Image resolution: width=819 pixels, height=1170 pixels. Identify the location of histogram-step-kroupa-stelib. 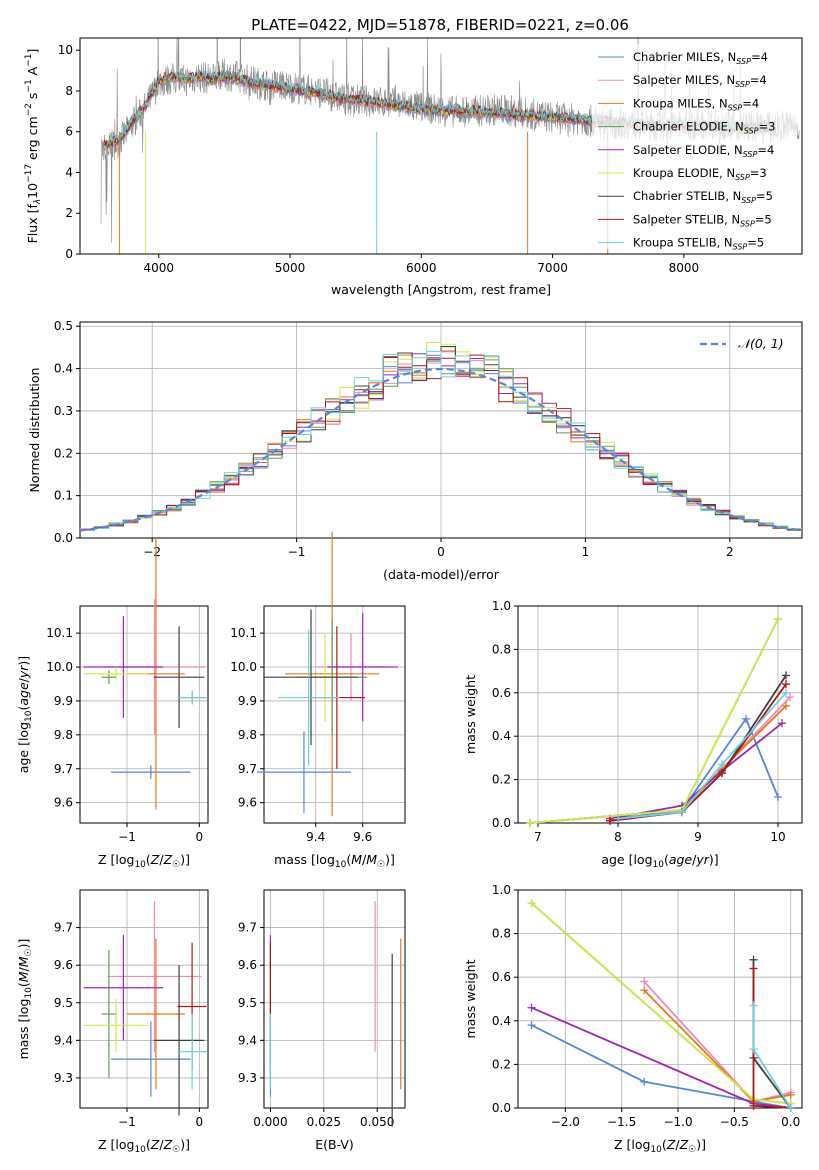
(441, 440).